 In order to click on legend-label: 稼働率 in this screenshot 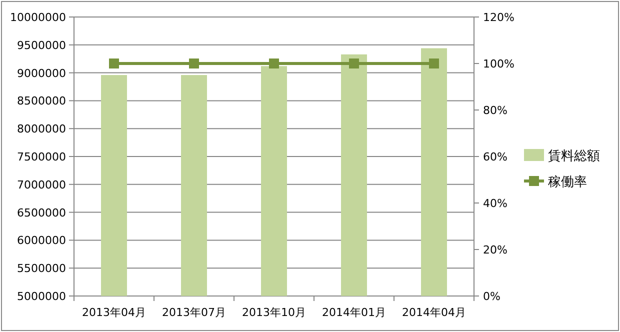, I will do `click(567, 182)`.